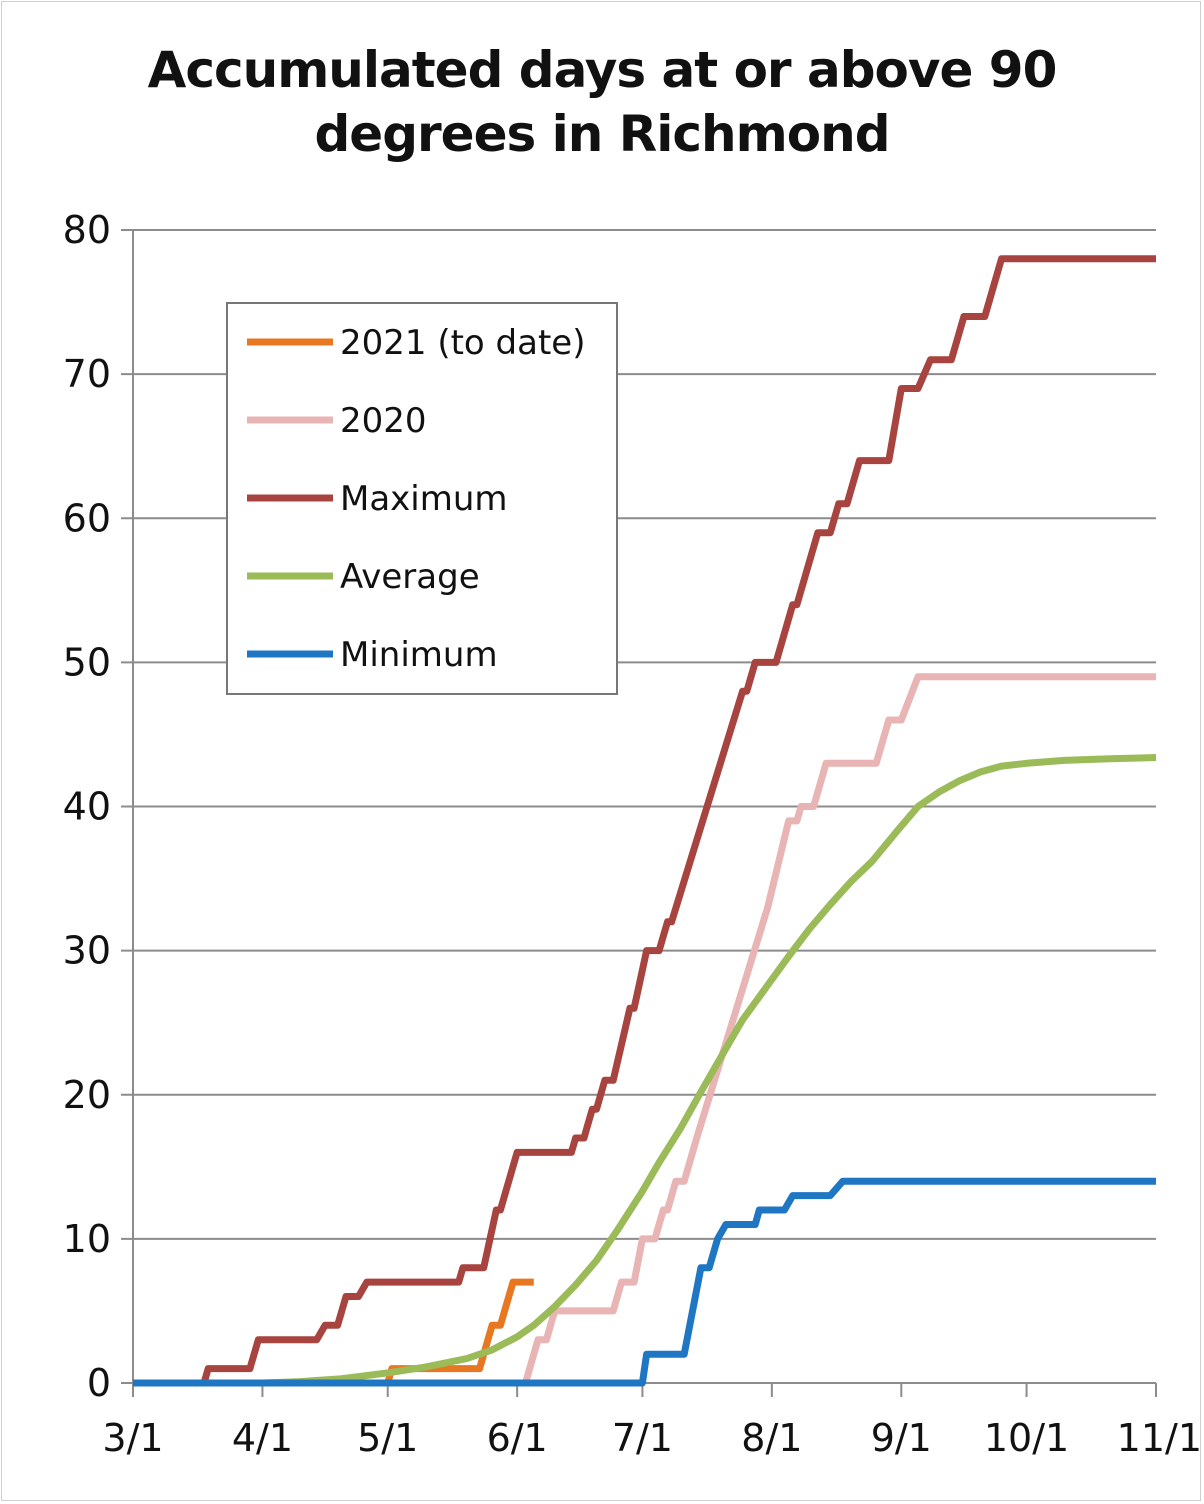 The height and width of the screenshot is (1504, 1204). Describe the element at coordinates (602, 70) in the screenshot. I see `chart-title-line-1: Accumulated days at or above 90` at that location.